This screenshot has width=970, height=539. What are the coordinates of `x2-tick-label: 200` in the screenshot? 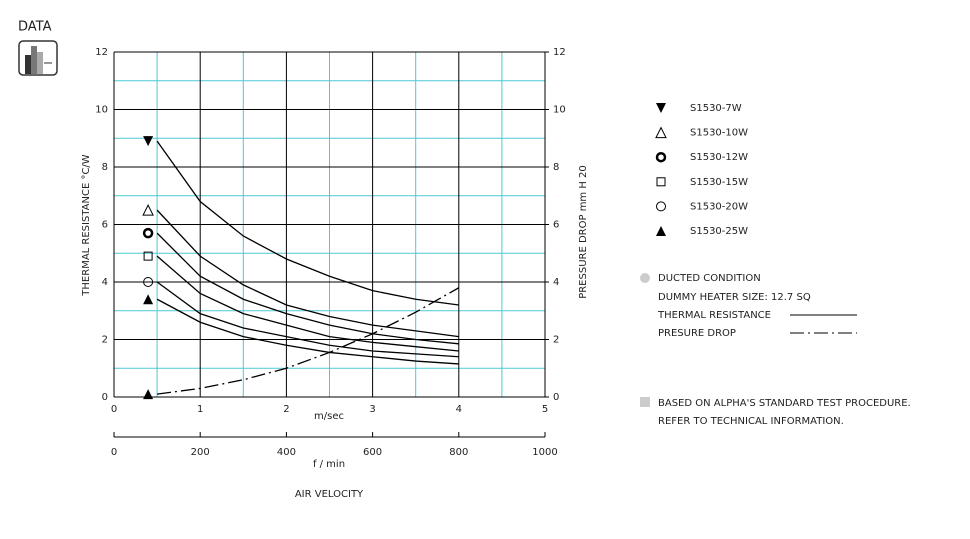 It's located at (200, 452).